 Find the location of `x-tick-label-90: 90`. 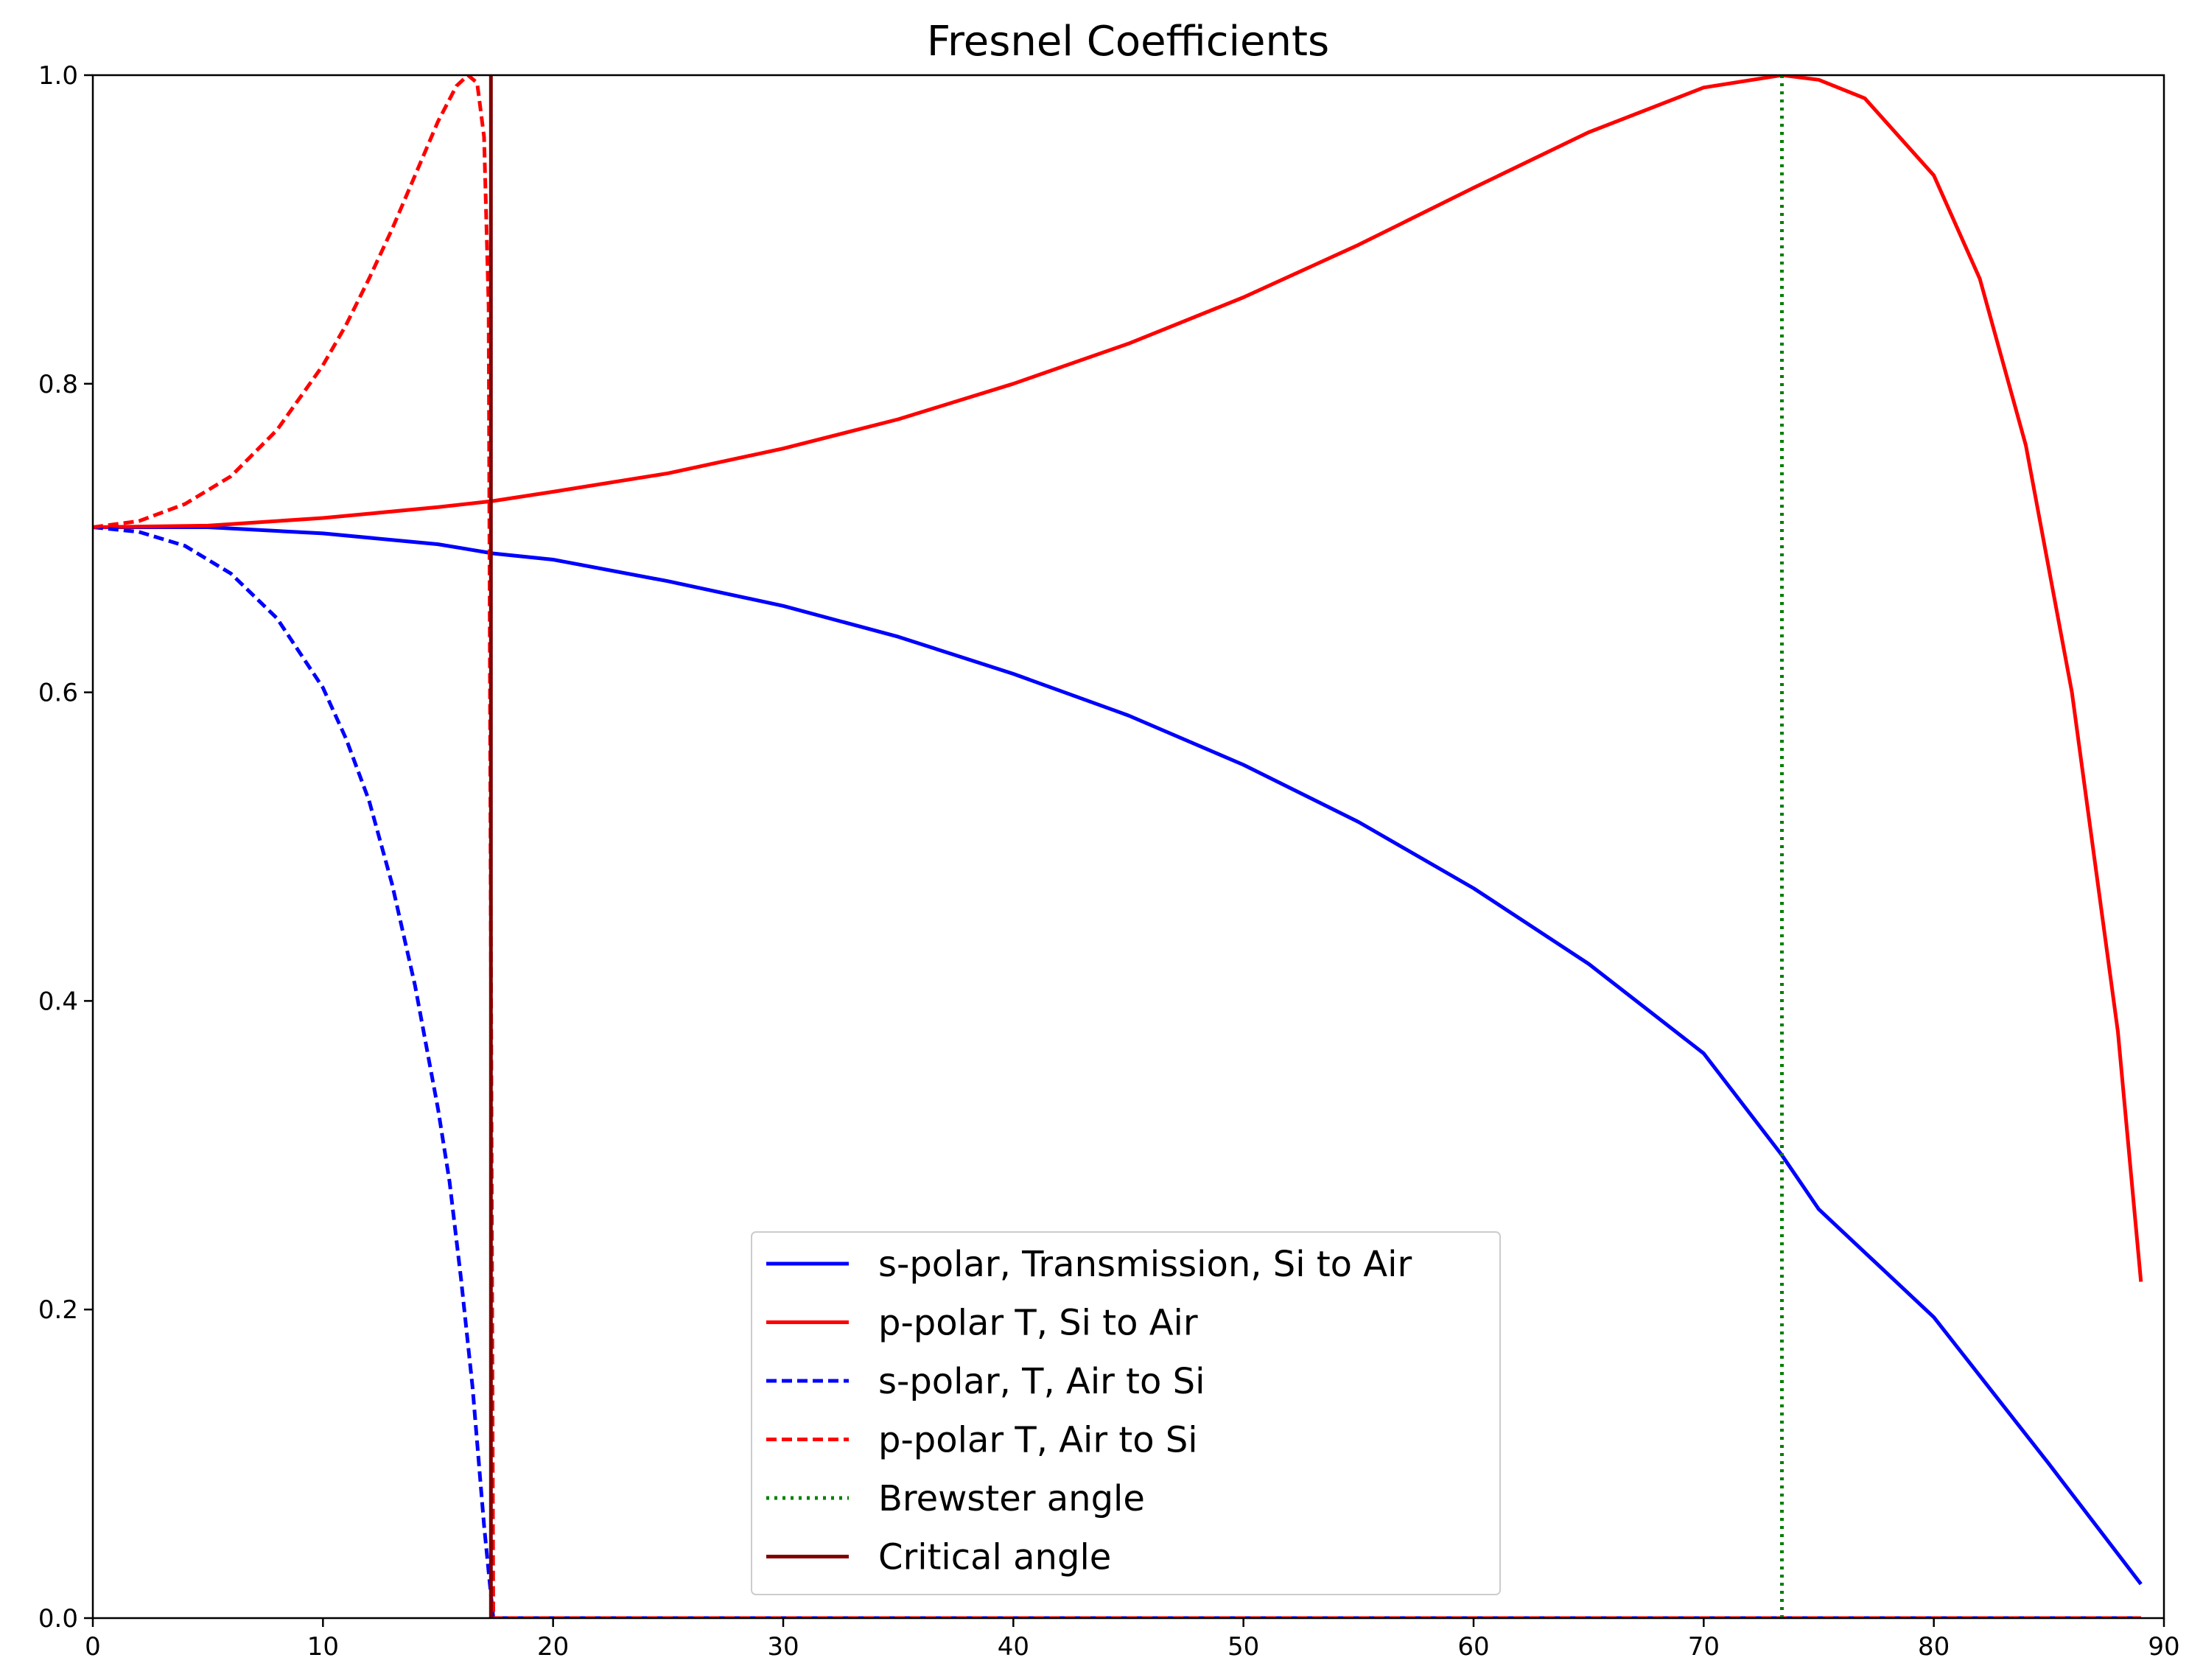

x-tick-label-90: 90 is located at coordinates (2163, 1647).